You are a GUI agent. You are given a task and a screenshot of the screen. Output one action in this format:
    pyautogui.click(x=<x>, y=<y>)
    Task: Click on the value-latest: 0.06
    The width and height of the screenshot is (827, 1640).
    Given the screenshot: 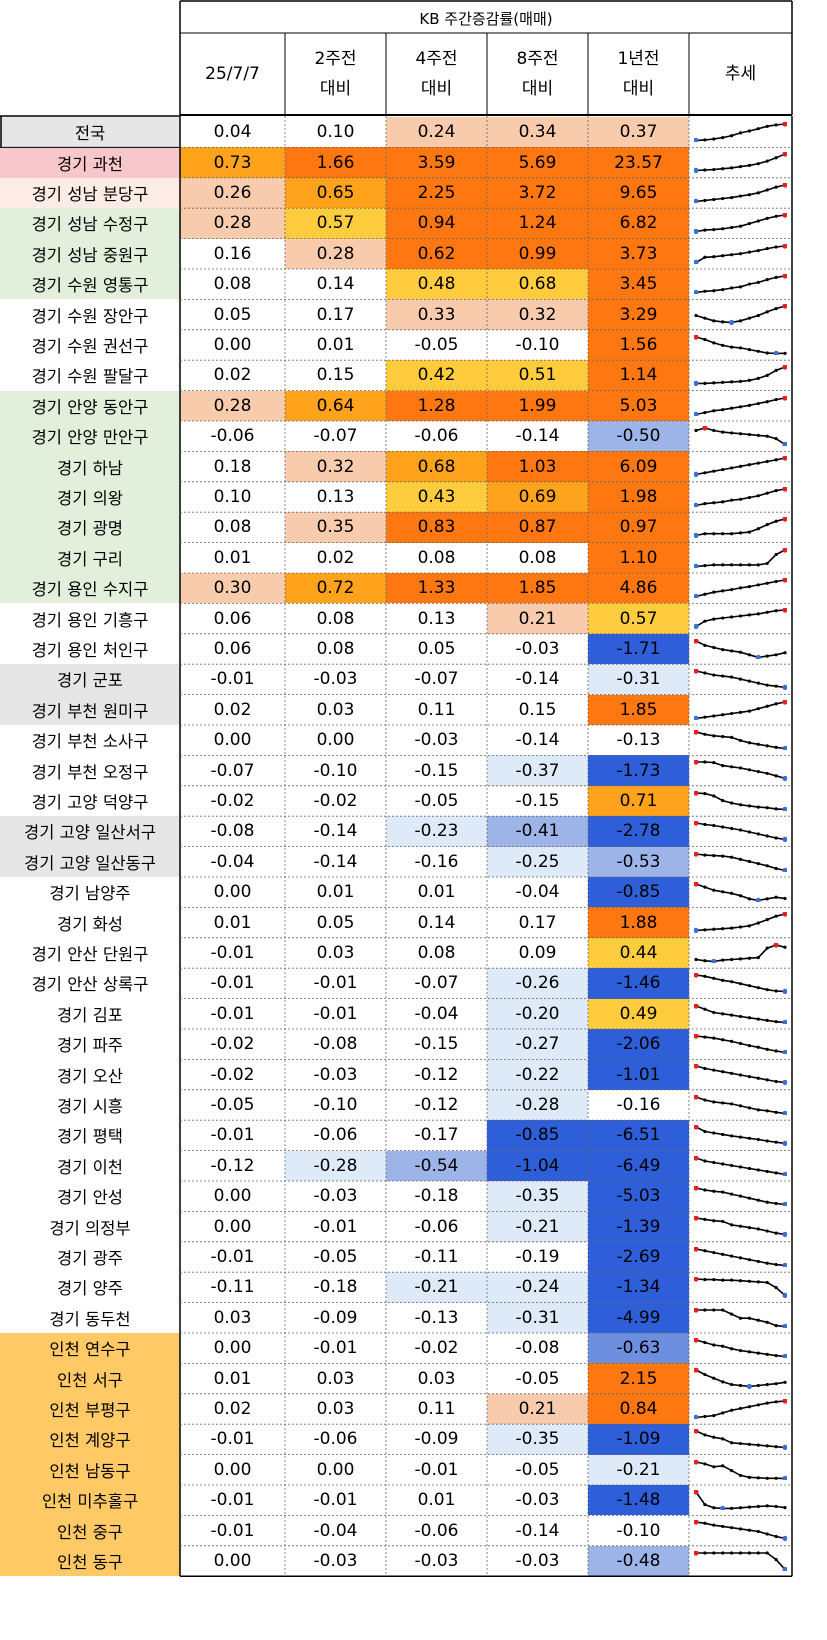 What is the action you would take?
    pyautogui.click(x=232, y=648)
    